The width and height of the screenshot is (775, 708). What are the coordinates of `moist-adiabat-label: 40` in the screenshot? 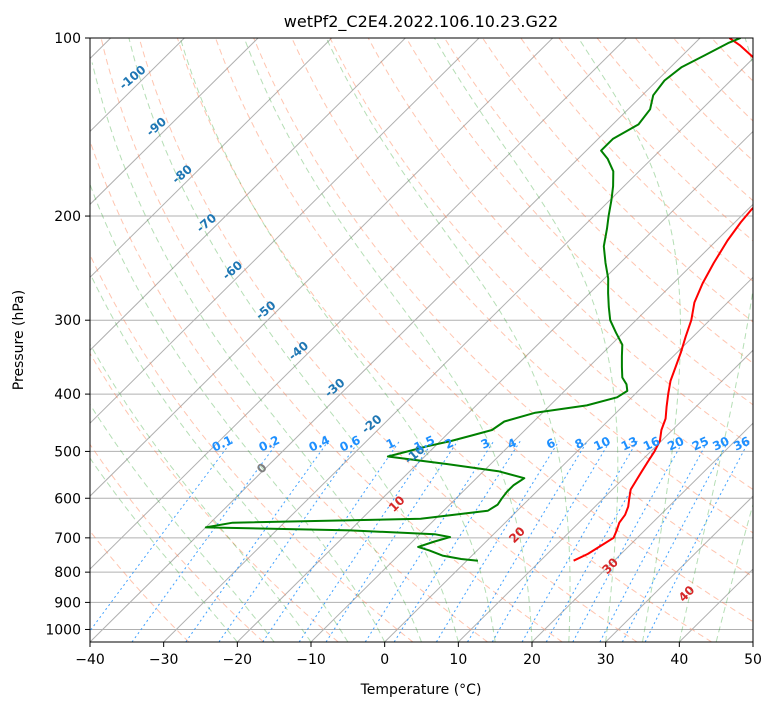 It's located at (687, 594).